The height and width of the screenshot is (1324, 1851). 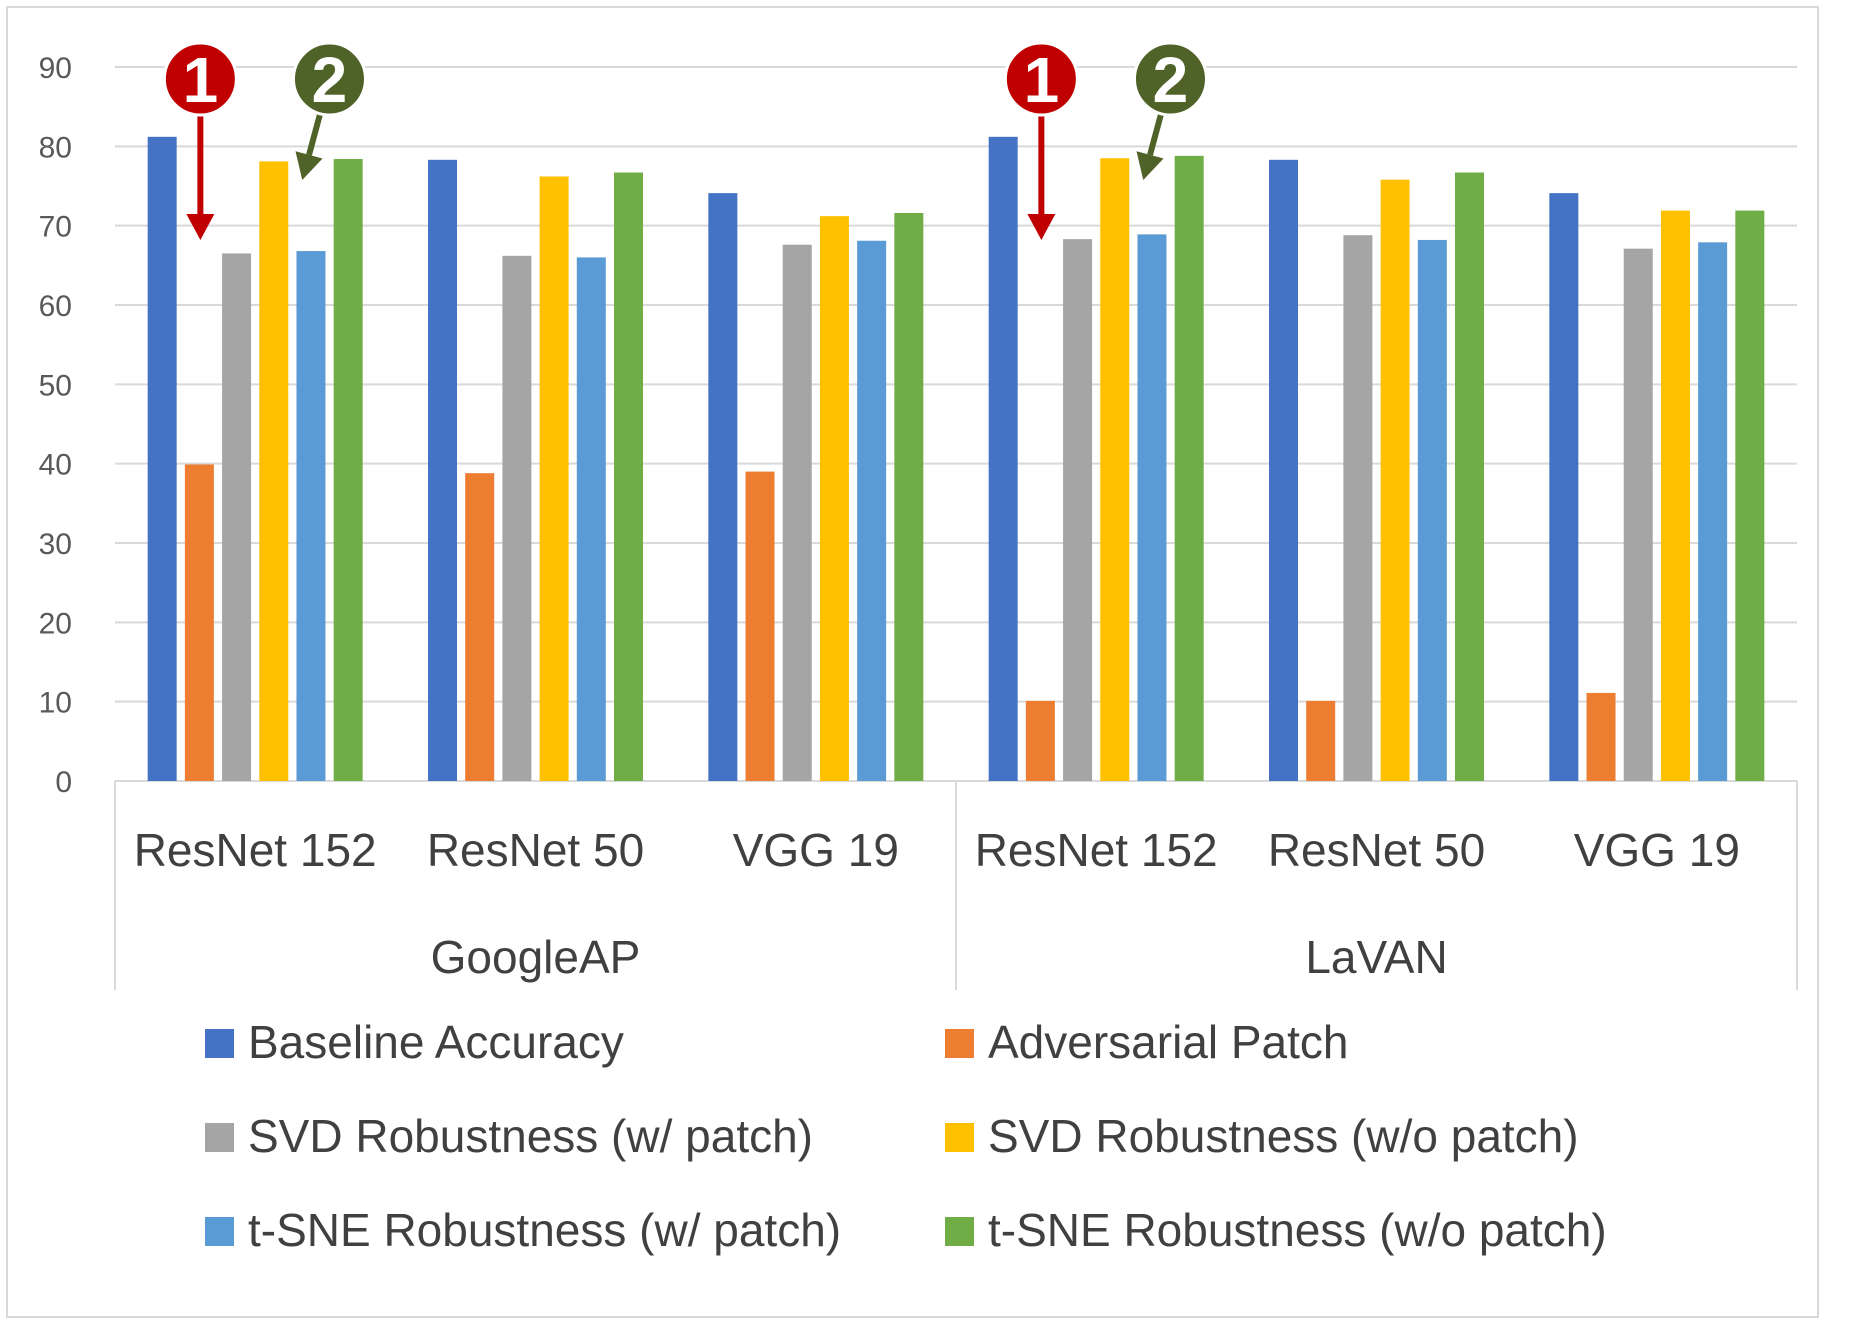 What do you see at coordinates (55, 227) in the screenshot?
I see `y-tick-label: 70` at bounding box center [55, 227].